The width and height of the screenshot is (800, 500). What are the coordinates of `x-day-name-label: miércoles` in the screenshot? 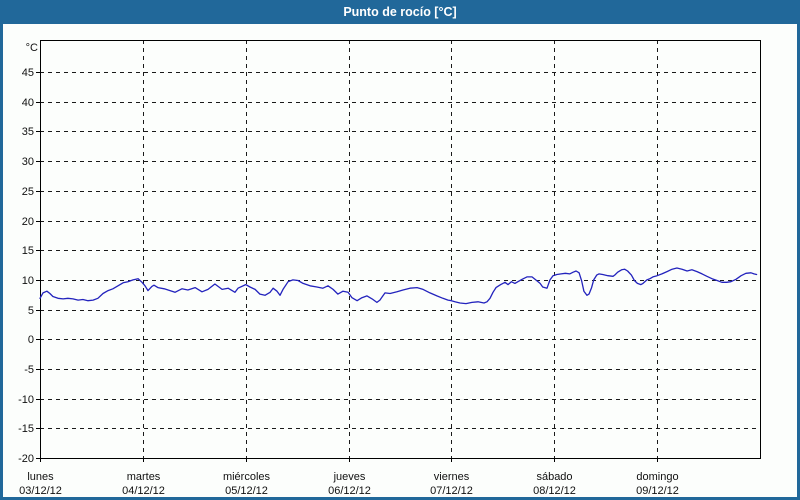 It's located at (247, 477).